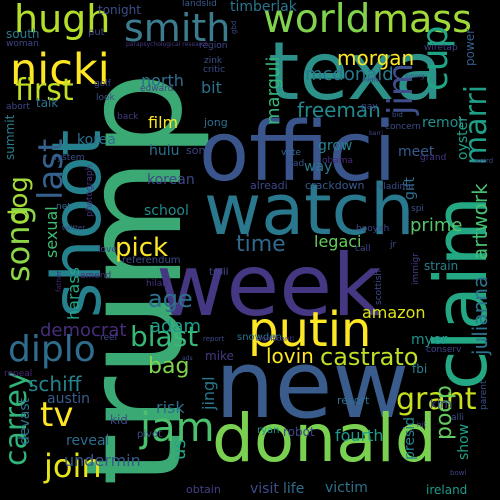  Describe the element at coordinates (19, 200) in the screenshot. I see `word-dog: dog` at that location.